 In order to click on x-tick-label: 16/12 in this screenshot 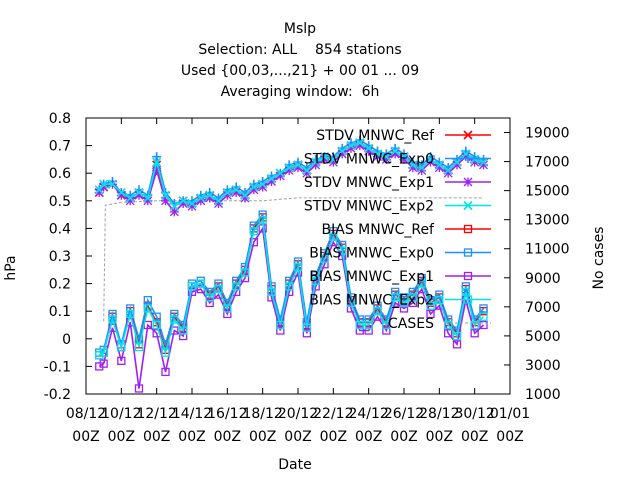, I will do `click(227, 414)`.